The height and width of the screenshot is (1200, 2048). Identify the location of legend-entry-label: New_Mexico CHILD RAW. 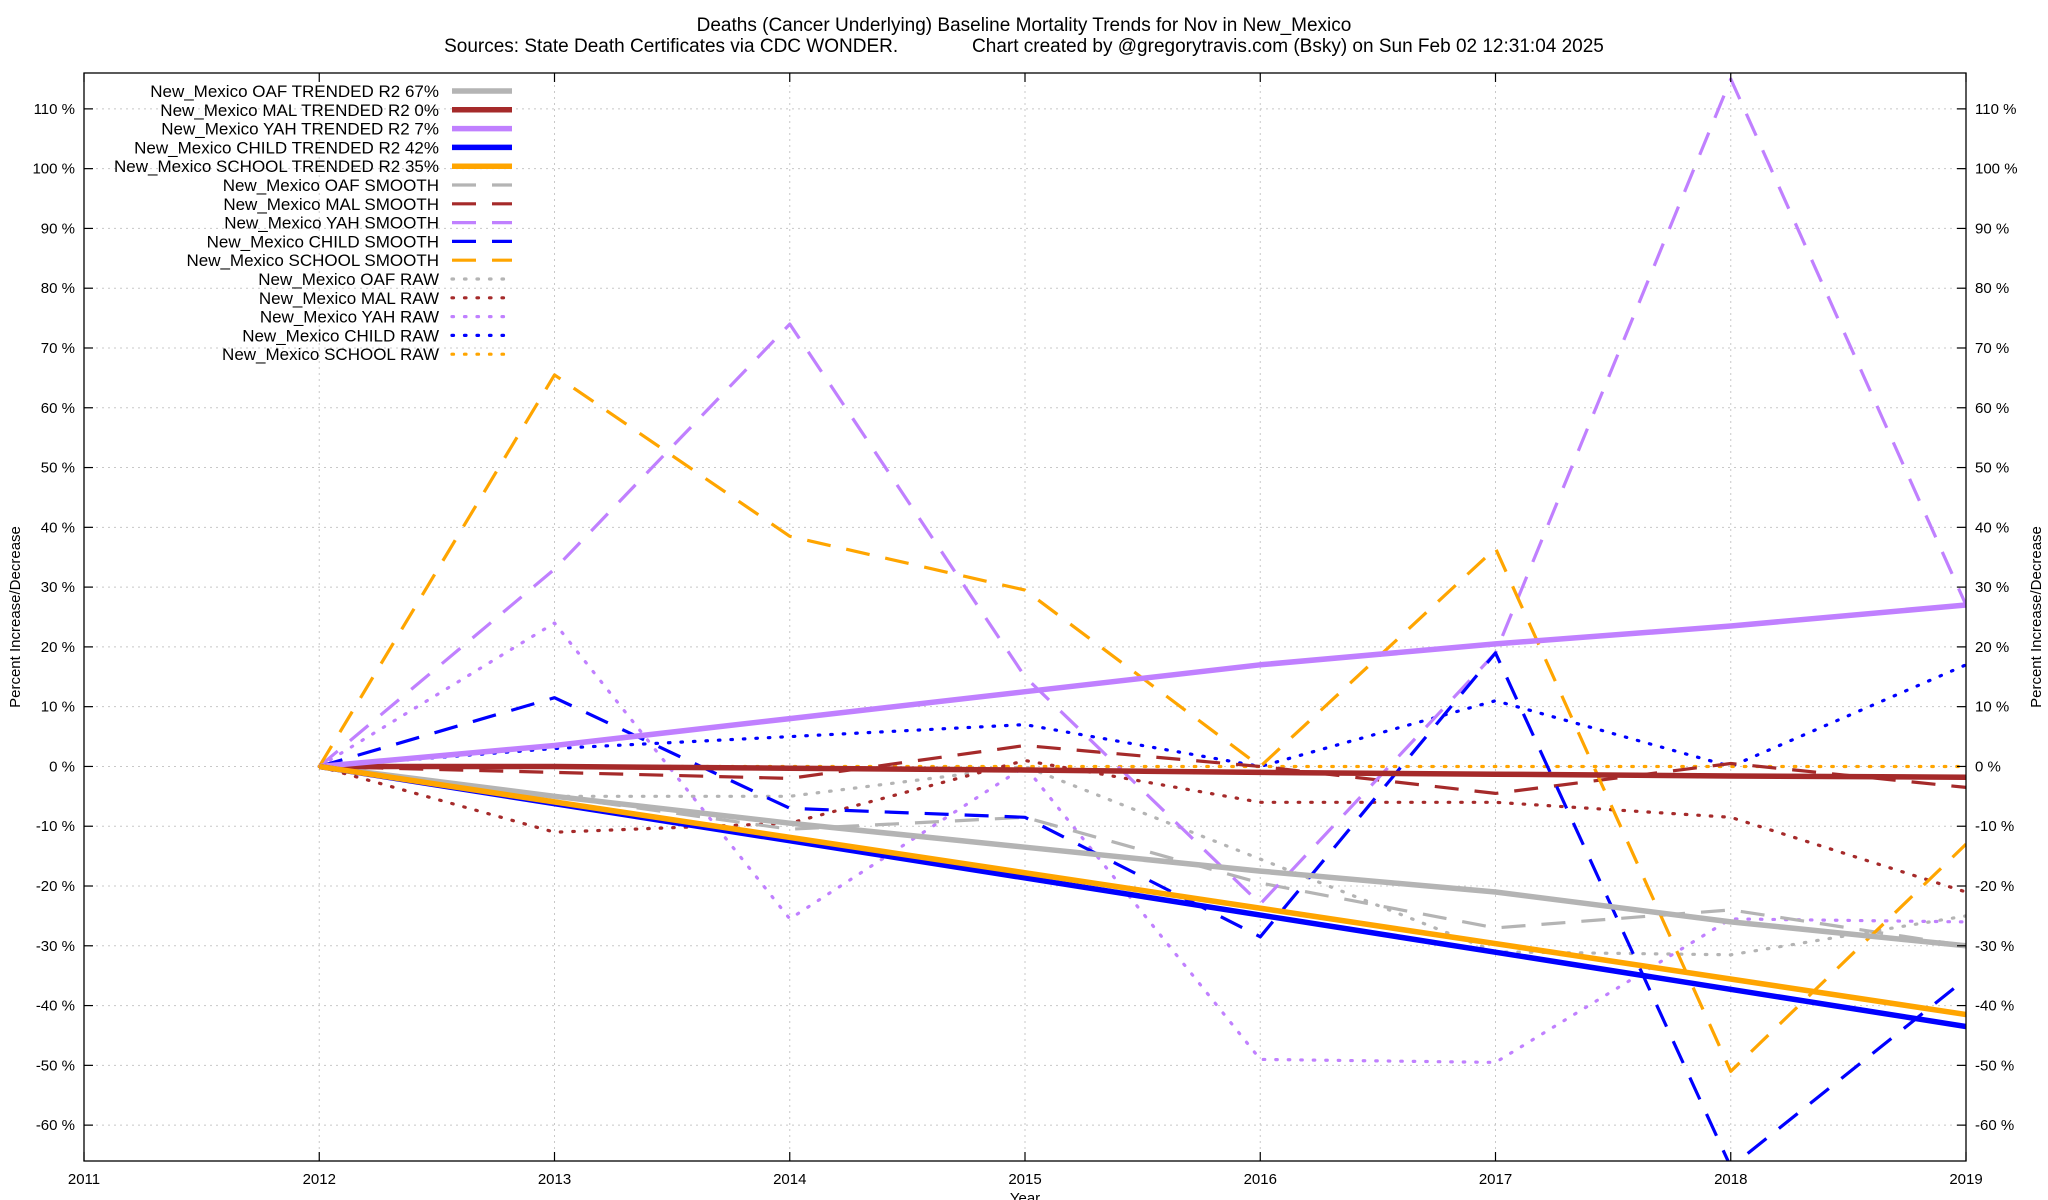
(340, 335).